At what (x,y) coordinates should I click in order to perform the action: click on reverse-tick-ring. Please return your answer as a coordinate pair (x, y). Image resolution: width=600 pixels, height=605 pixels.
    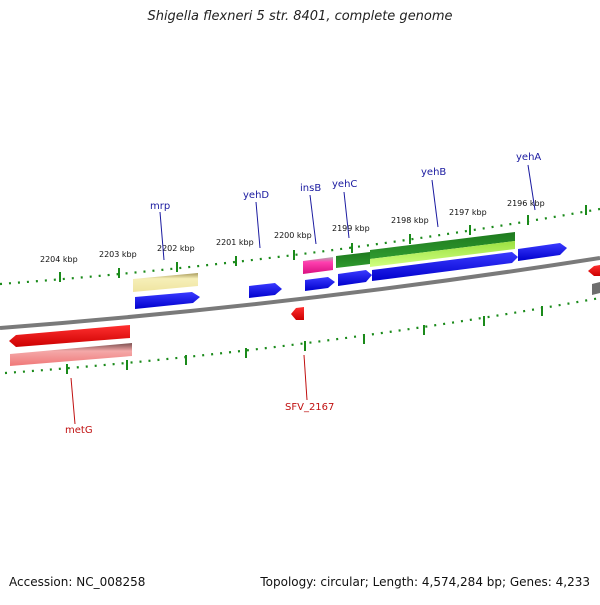
    Looking at the image, I should click on (302, 335).